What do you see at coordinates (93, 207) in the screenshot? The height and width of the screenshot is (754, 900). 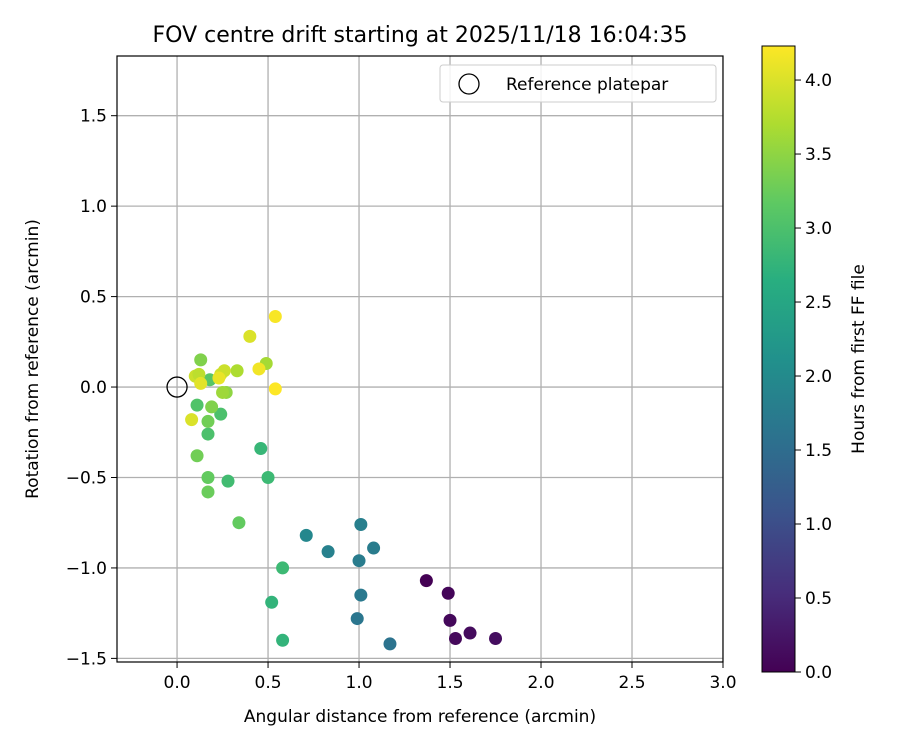 I see `y-tick-label: 1.0` at bounding box center [93, 207].